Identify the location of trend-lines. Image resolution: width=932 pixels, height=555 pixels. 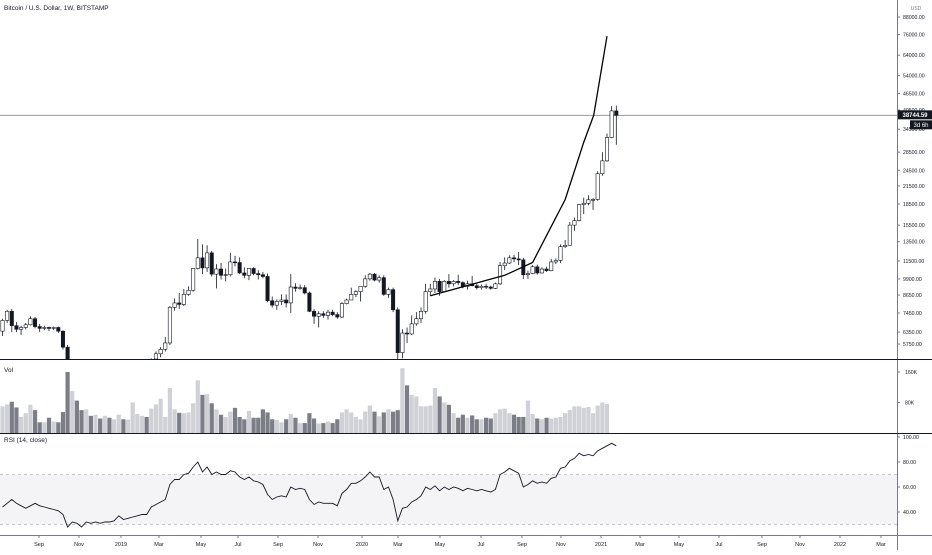
(519, 166).